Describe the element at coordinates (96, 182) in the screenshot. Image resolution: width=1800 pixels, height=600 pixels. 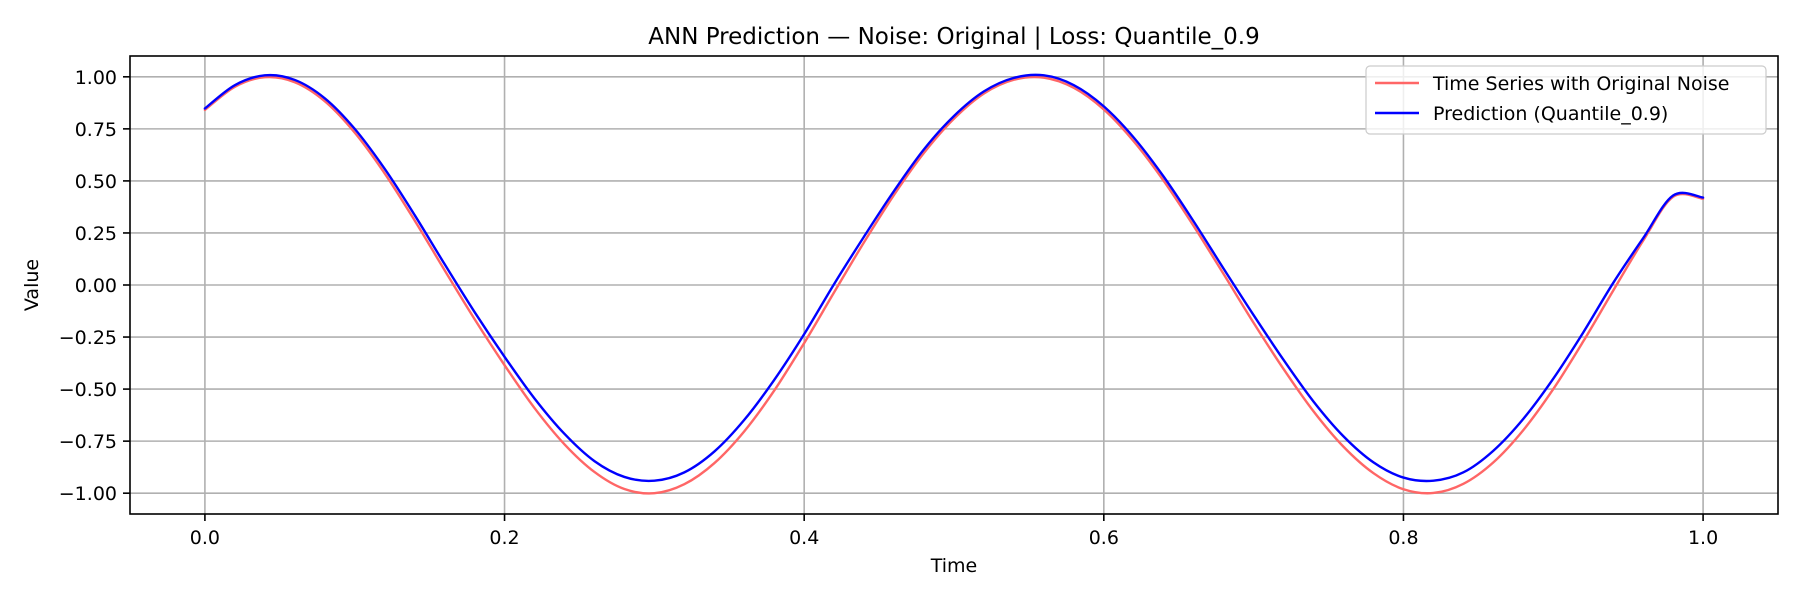
I see `y-tick-label: 0.50` at that location.